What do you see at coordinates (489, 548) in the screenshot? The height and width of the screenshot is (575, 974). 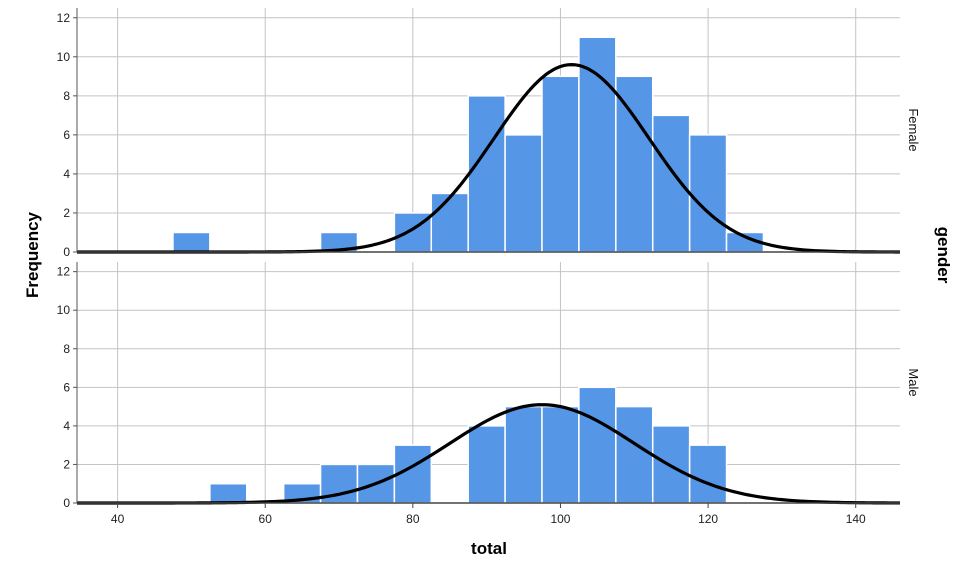 I see `x-axis-title: total` at bounding box center [489, 548].